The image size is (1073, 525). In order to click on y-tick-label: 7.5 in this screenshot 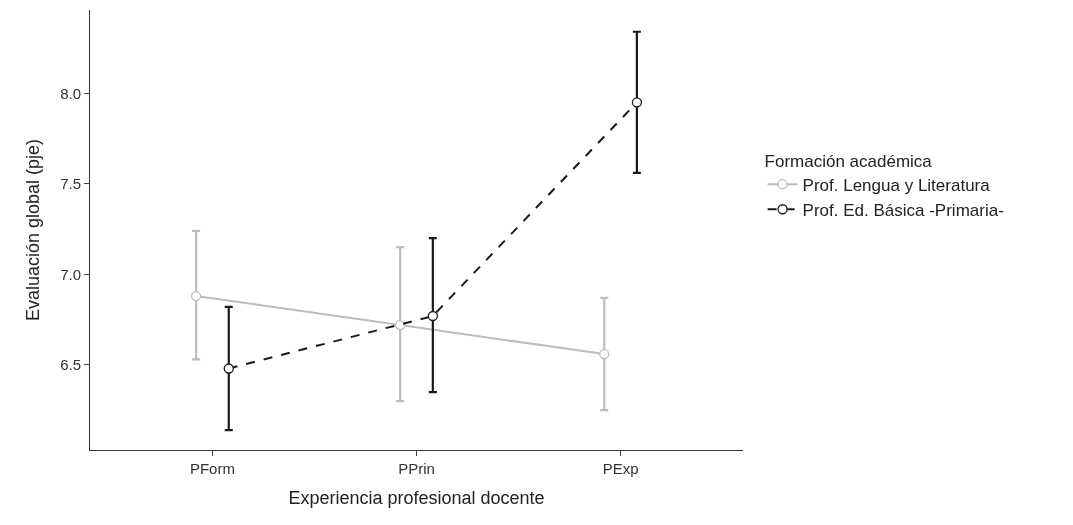, I will do `click(70, 184)`.